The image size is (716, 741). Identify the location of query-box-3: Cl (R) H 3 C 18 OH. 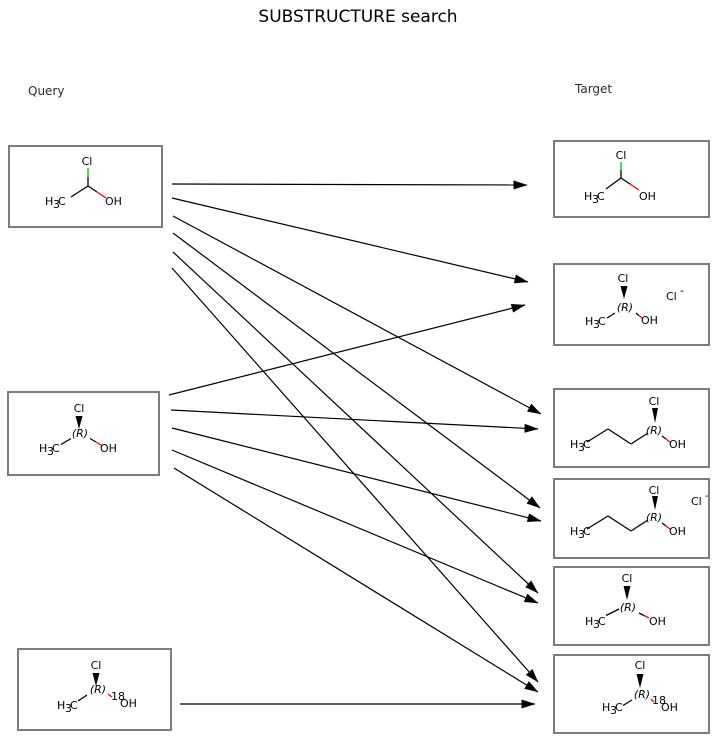
(94, 689).